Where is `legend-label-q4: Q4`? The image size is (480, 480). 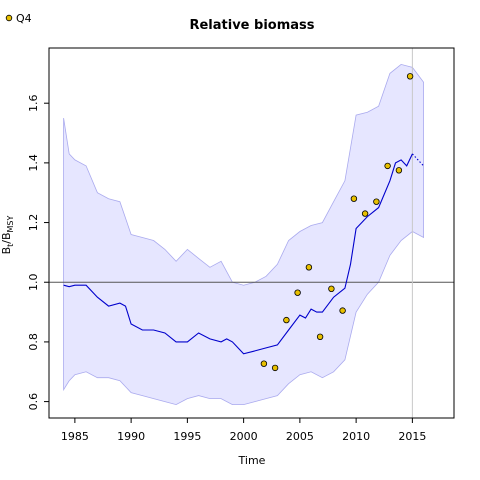
legend-label-q4: Q4 is located at coordinates (24, 18).